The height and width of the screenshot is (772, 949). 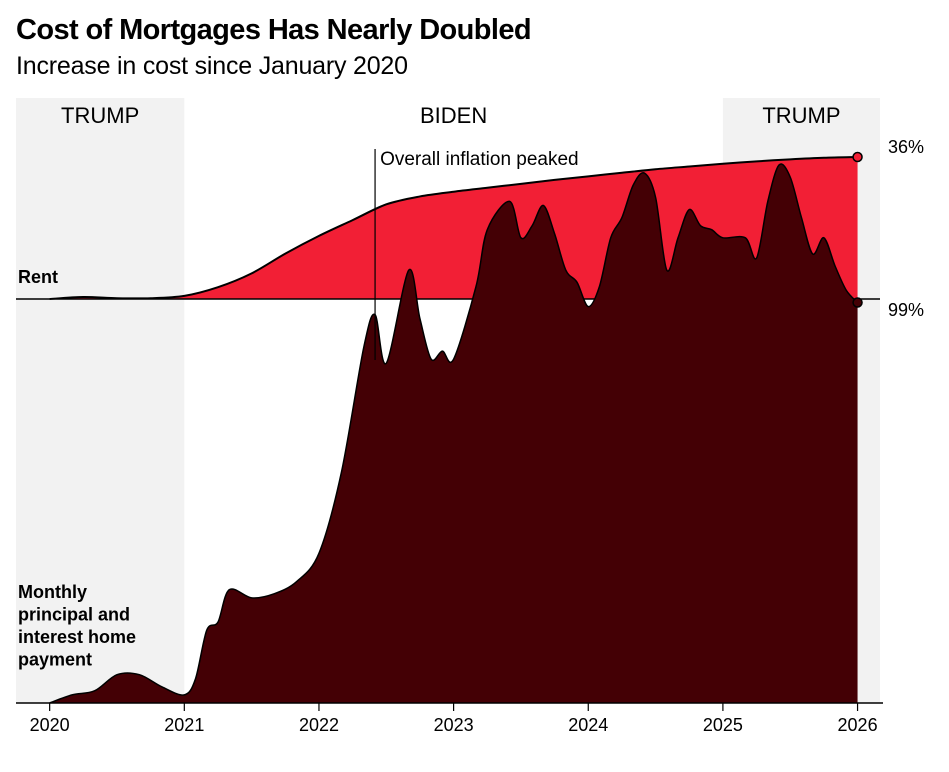 I want to click on chart-title: Cost of Mortgages Has Nearly Doubled, so click(x=274, y=30).